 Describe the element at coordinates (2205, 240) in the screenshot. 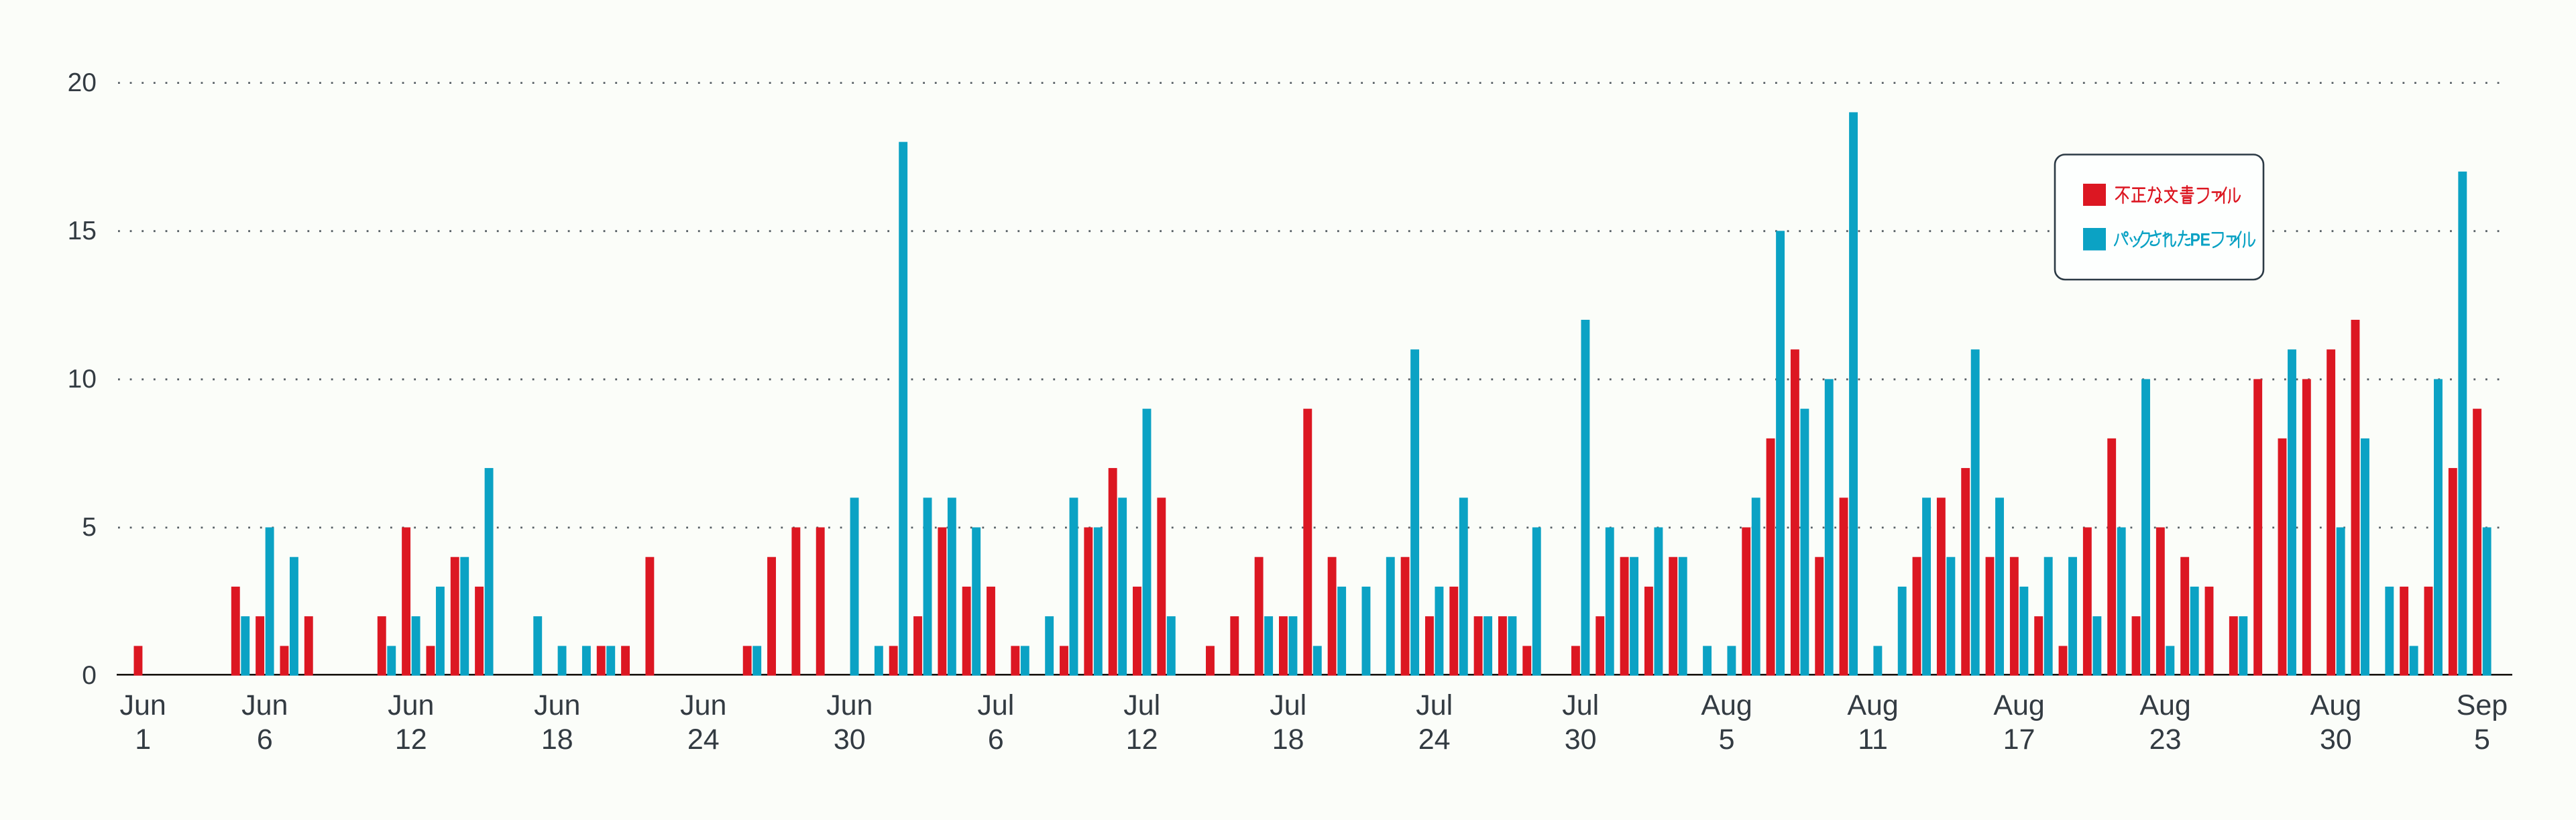

I see `svg-text: E` at that location.